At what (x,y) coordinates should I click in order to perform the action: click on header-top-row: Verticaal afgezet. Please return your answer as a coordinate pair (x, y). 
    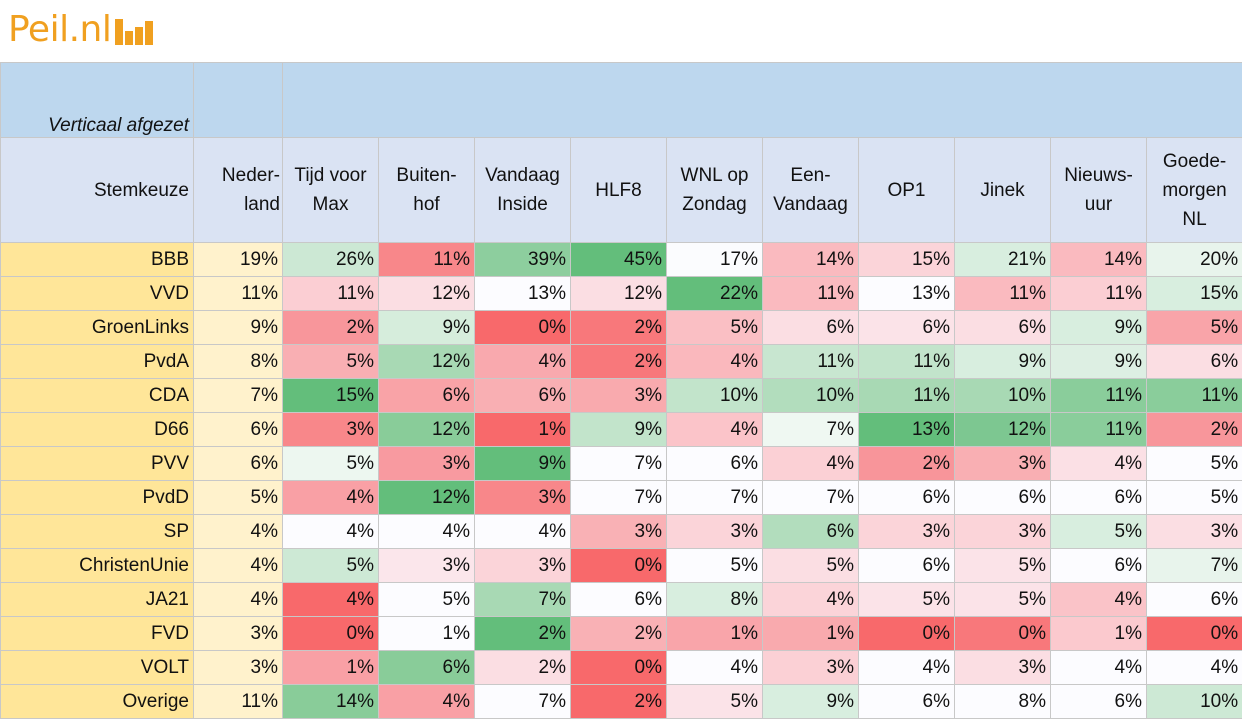
    Looking at the image, I should click on (621, 100).